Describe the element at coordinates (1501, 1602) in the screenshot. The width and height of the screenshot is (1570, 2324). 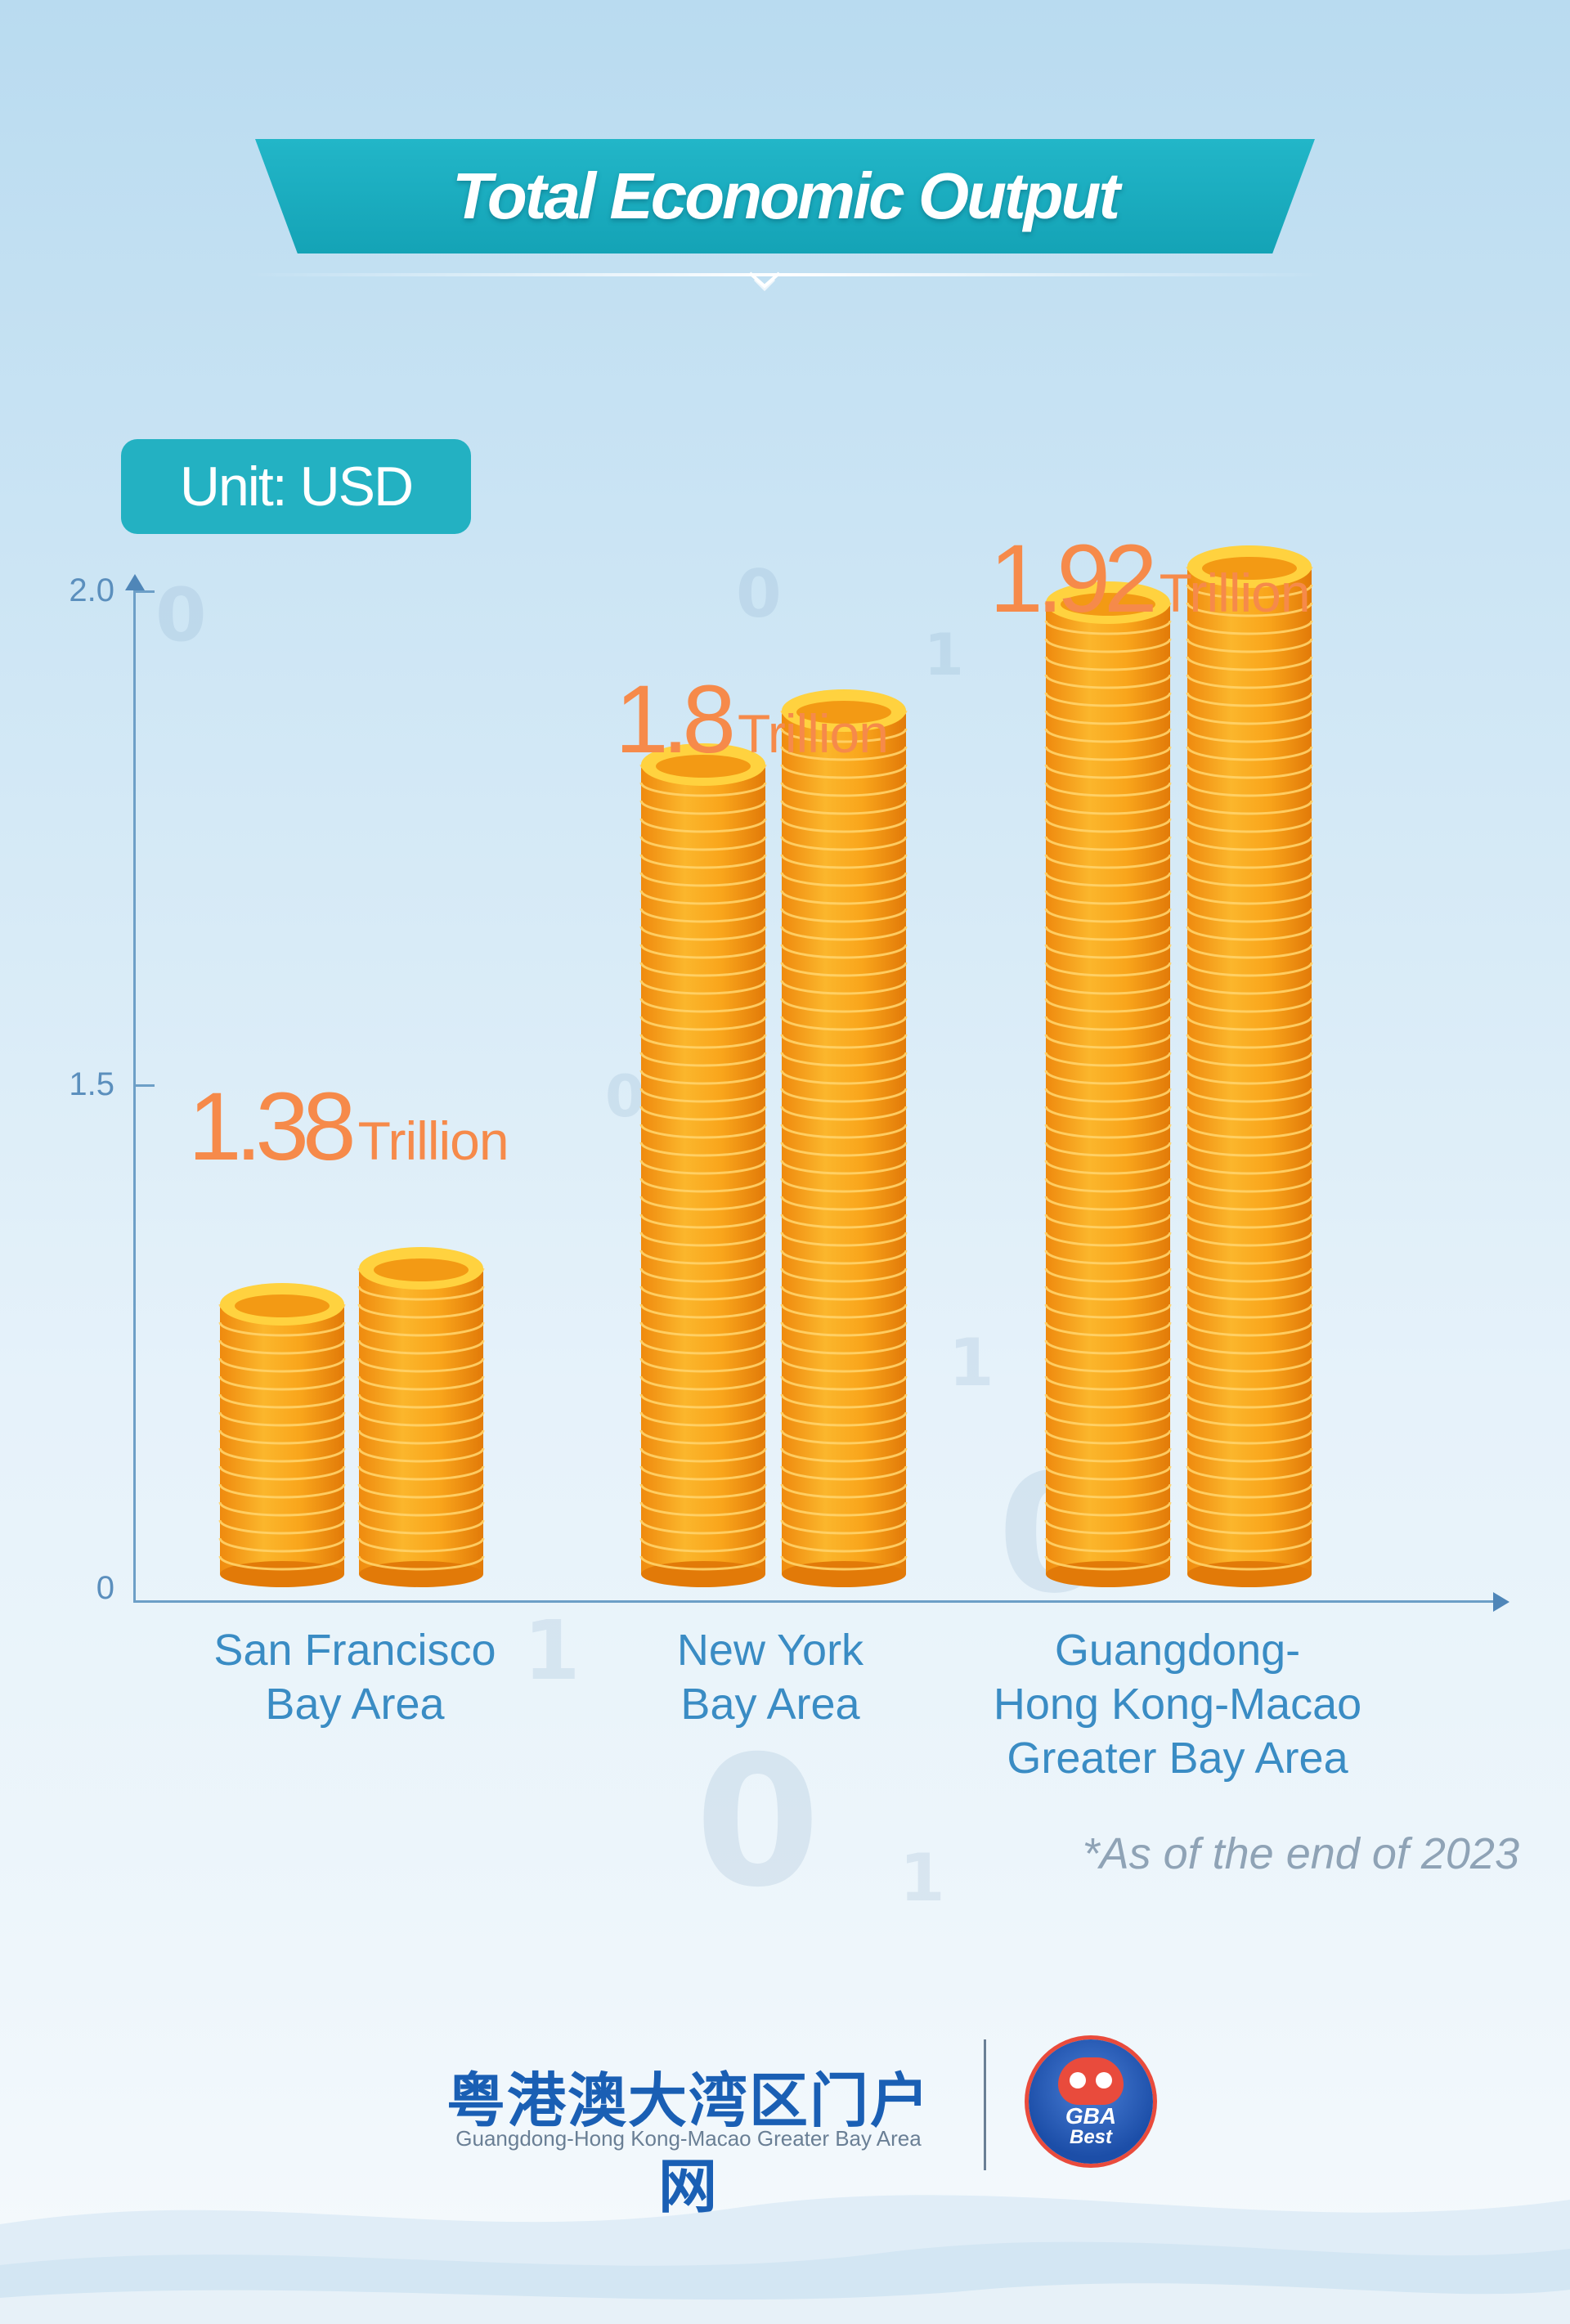
I see `x-axis-arrow-icon` at that location.